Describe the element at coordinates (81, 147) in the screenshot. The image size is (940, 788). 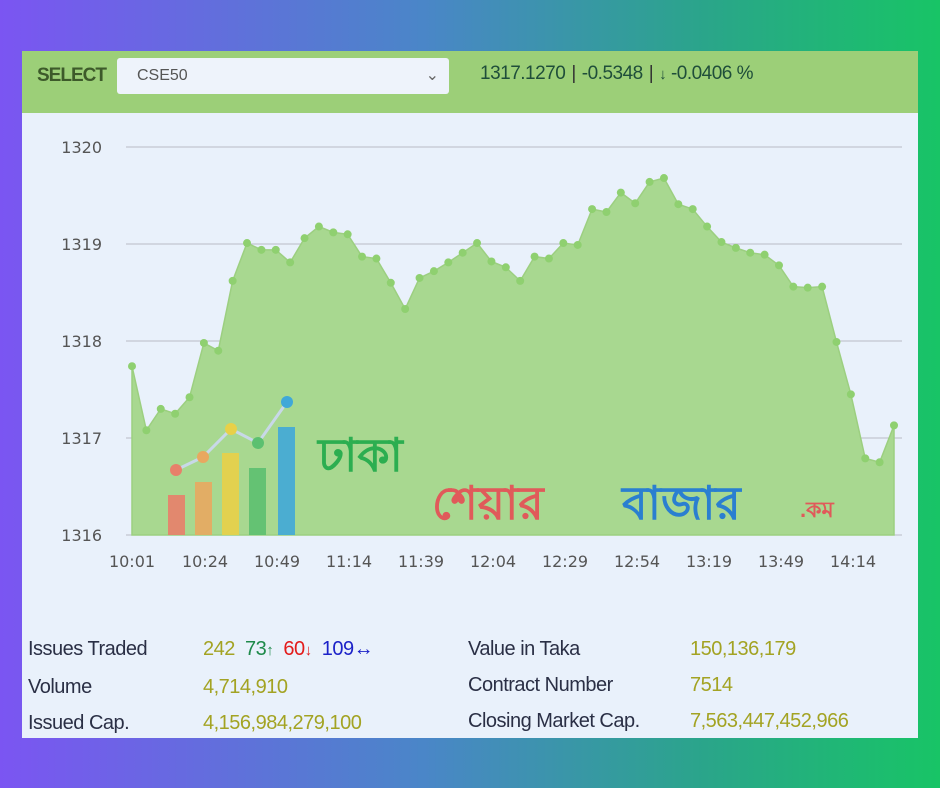
I see `y-tick-label: 1320` at that location.